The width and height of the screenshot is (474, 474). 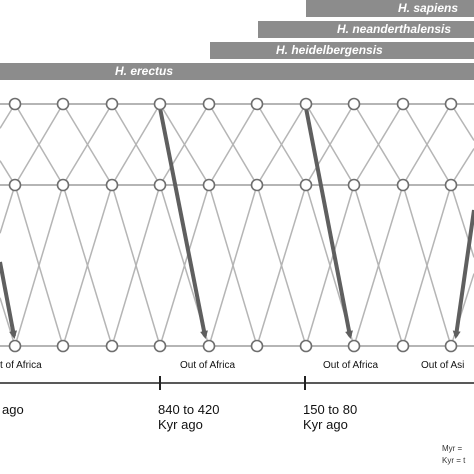 I want to click on species-label-h-neanderthalensis: H. neanderthalensis, so click(x=394, y=29).